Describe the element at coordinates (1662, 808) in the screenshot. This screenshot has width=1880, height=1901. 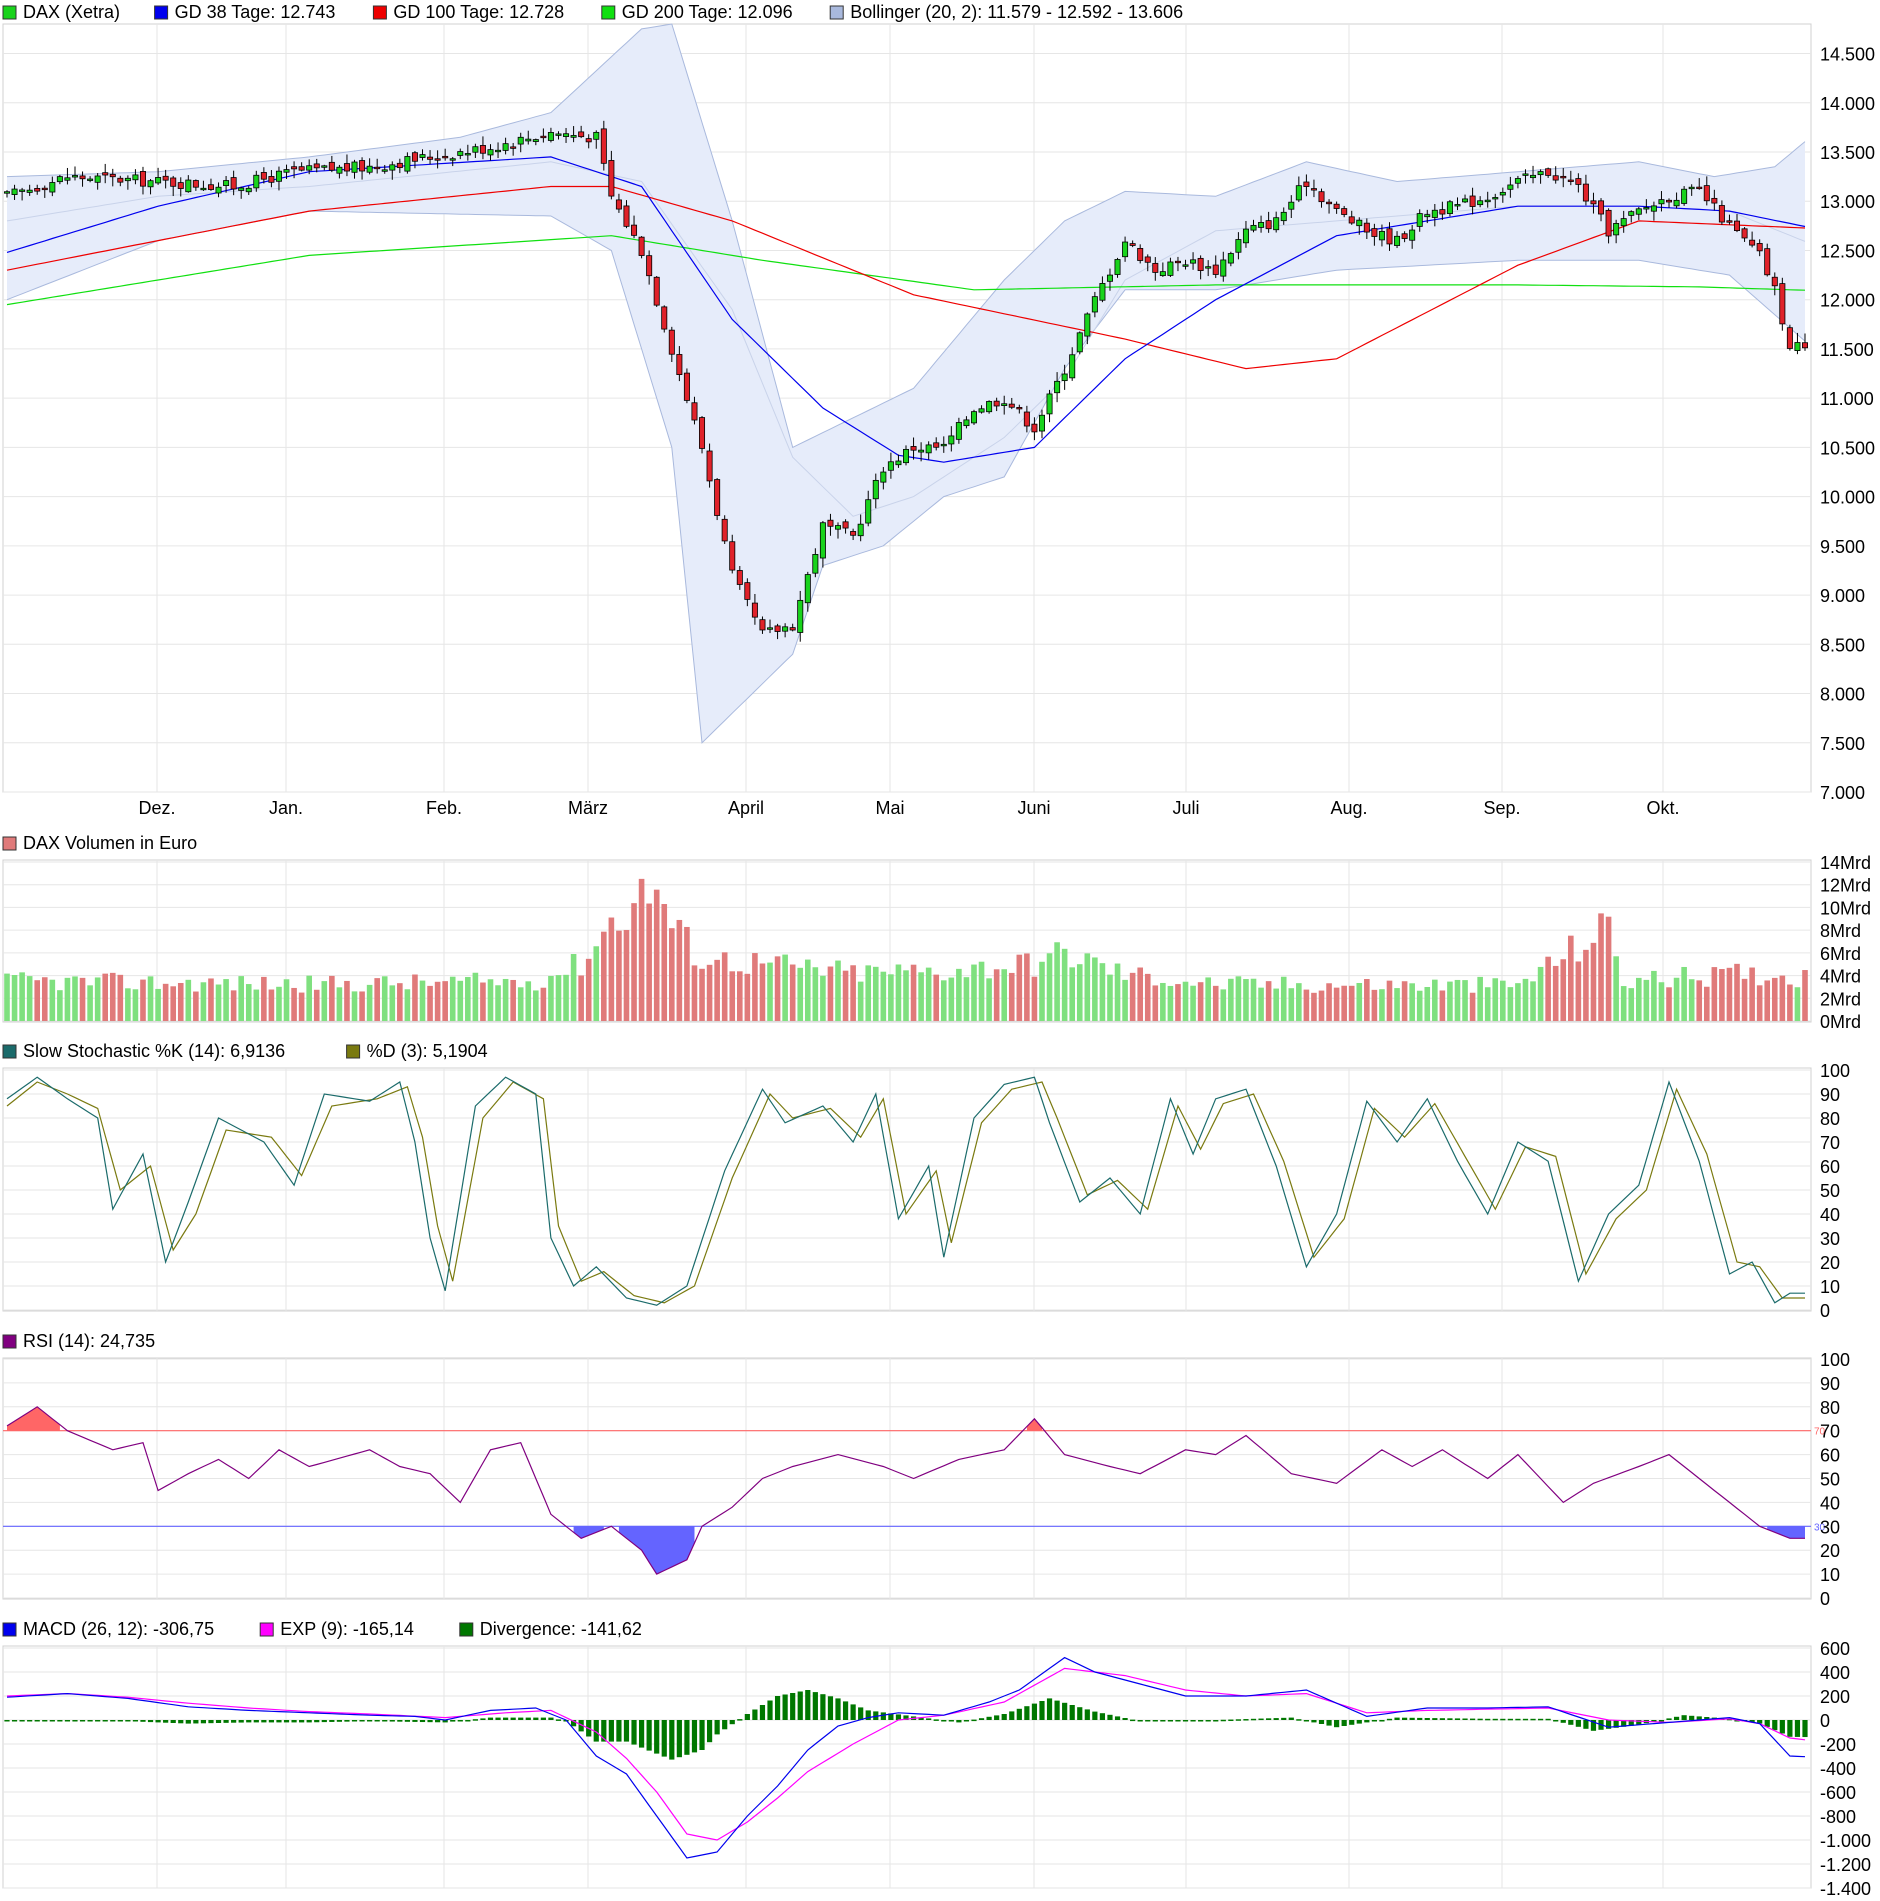
I see `month-label-10: Okt.` at that location.